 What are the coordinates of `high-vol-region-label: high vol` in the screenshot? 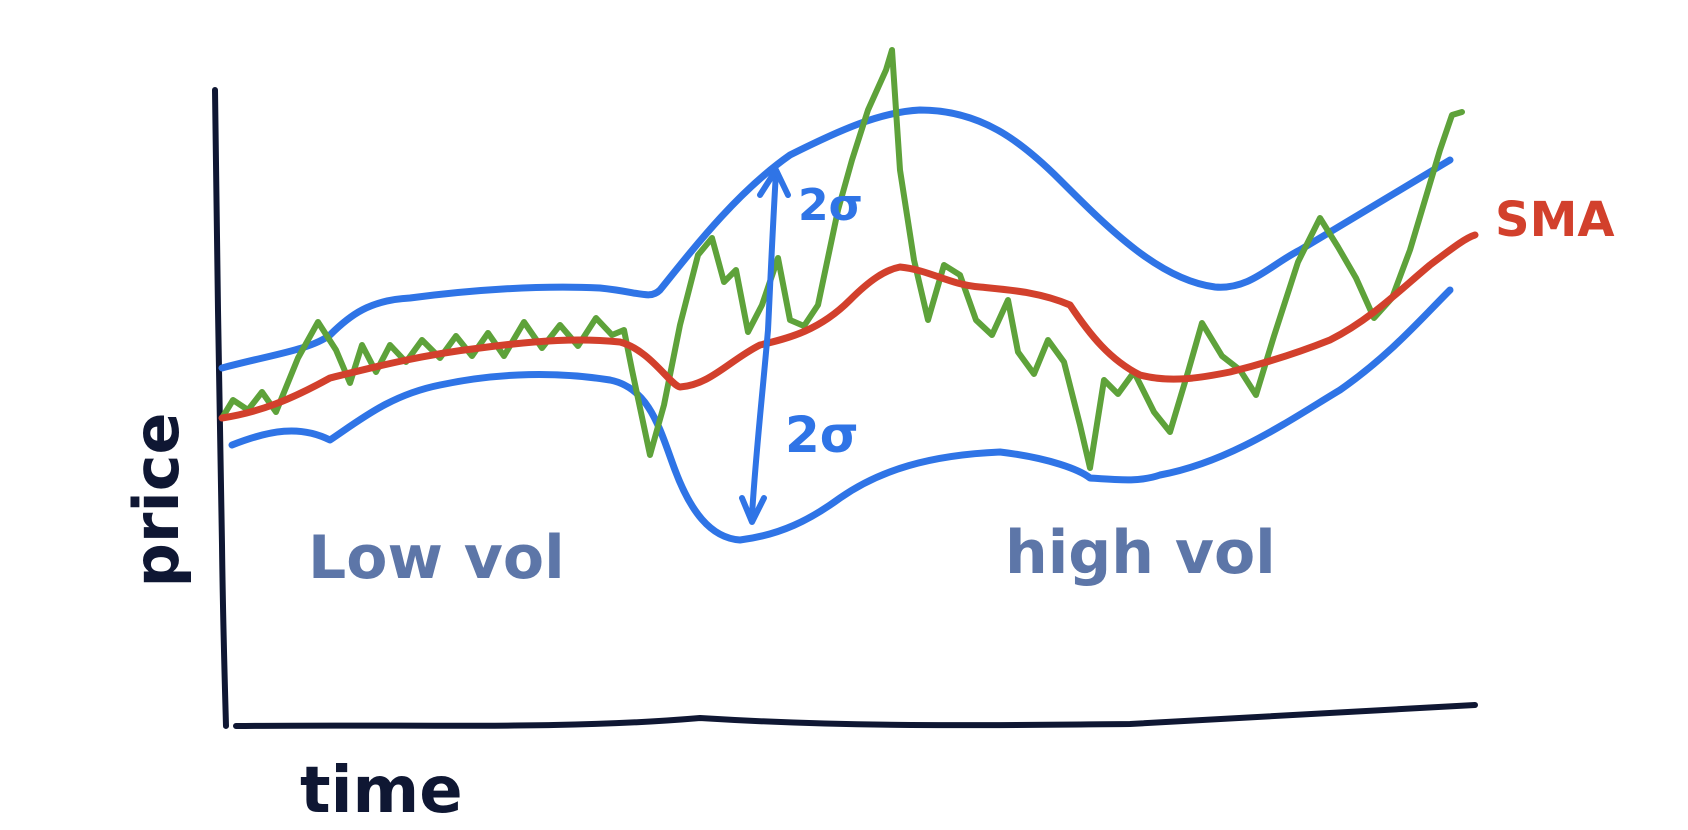 It's located at (1140, 553).